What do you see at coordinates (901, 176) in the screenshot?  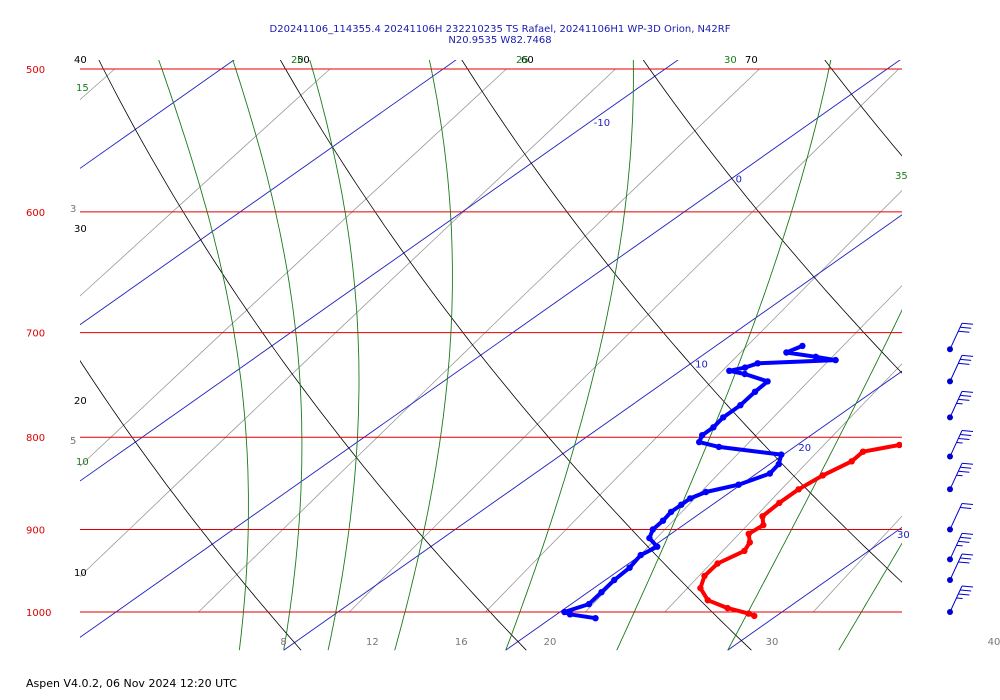 I see `moist-adiabat-label: 35` at bounding box center [901, 176].